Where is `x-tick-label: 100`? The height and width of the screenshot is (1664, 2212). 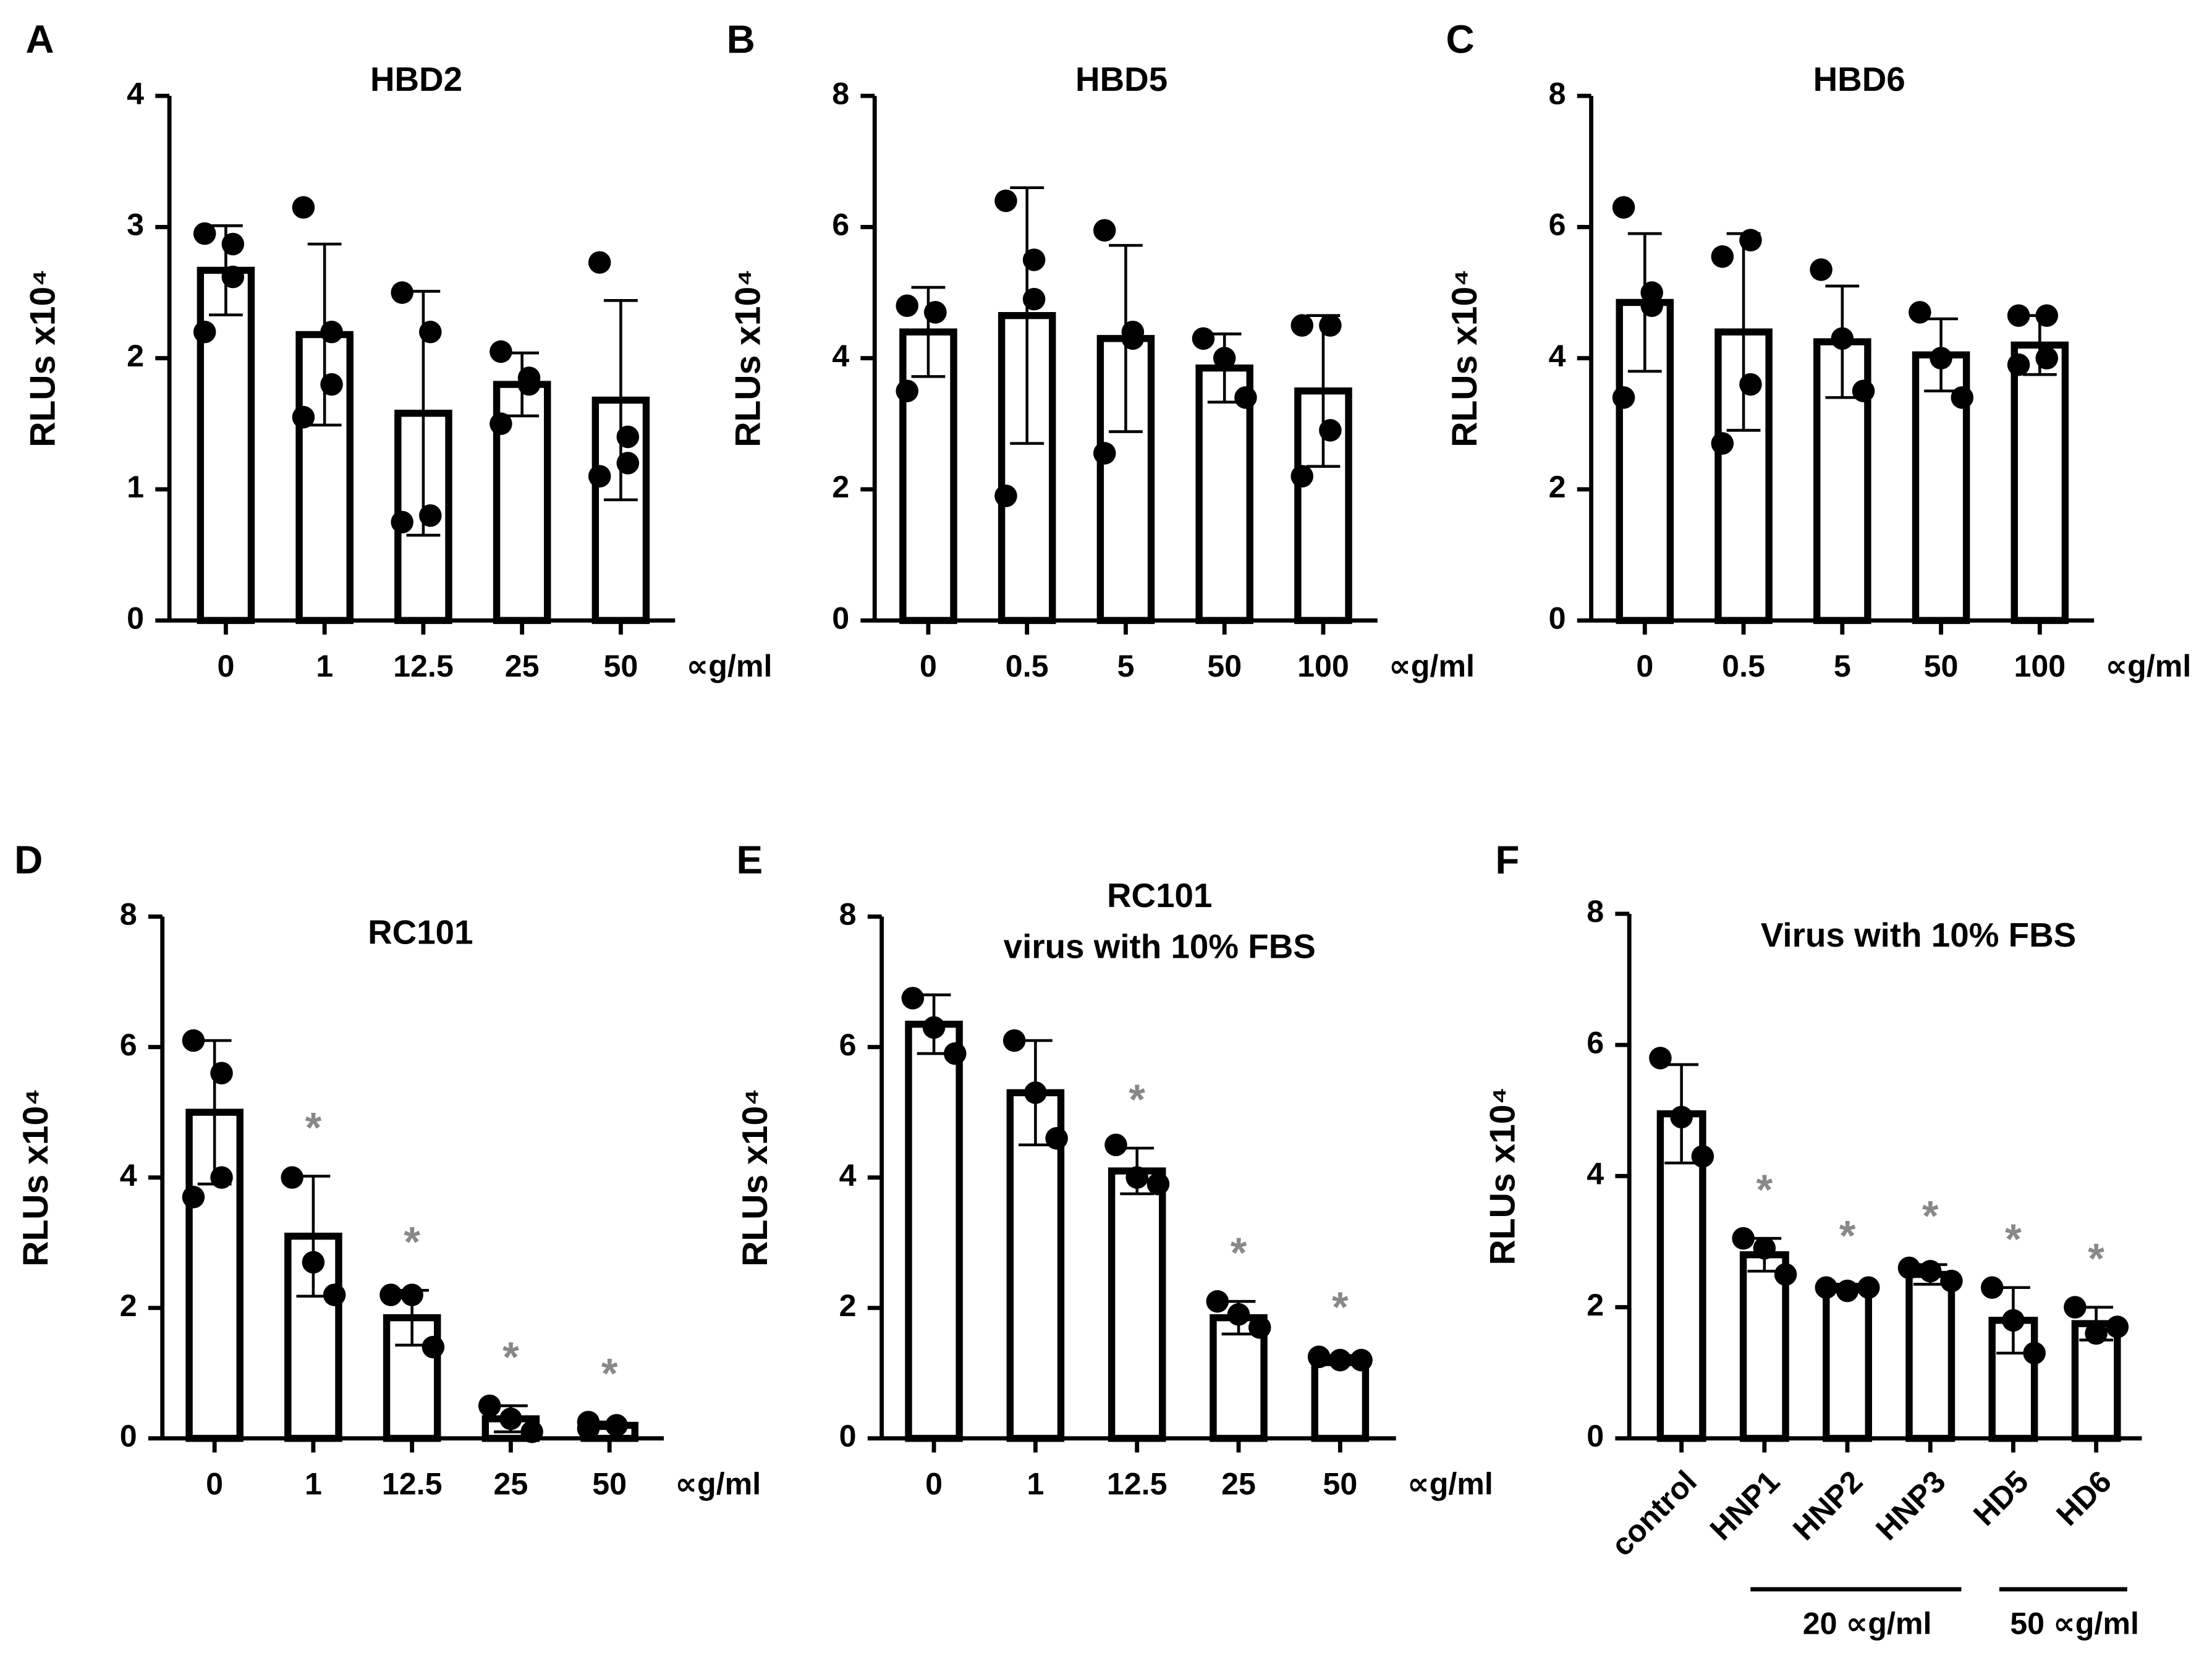 x-tick-label: 100 is located at coordinates (2040, 666).